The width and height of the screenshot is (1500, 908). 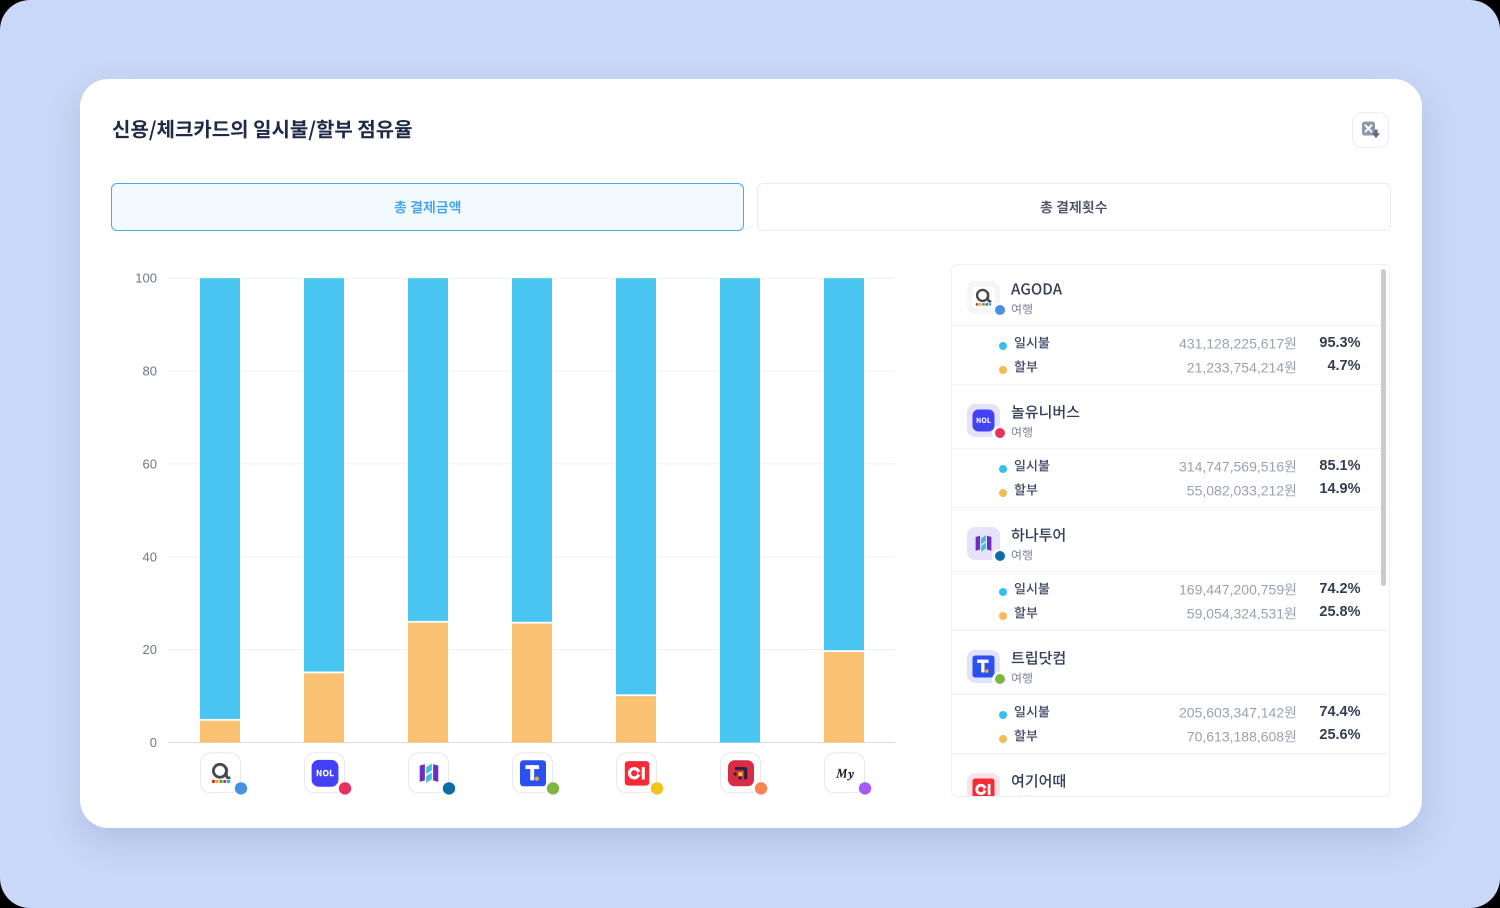 What do you see at coordinates (150, 649) in the screenshot?
I see `svg-text: 20` at bounding box center [150, 649].